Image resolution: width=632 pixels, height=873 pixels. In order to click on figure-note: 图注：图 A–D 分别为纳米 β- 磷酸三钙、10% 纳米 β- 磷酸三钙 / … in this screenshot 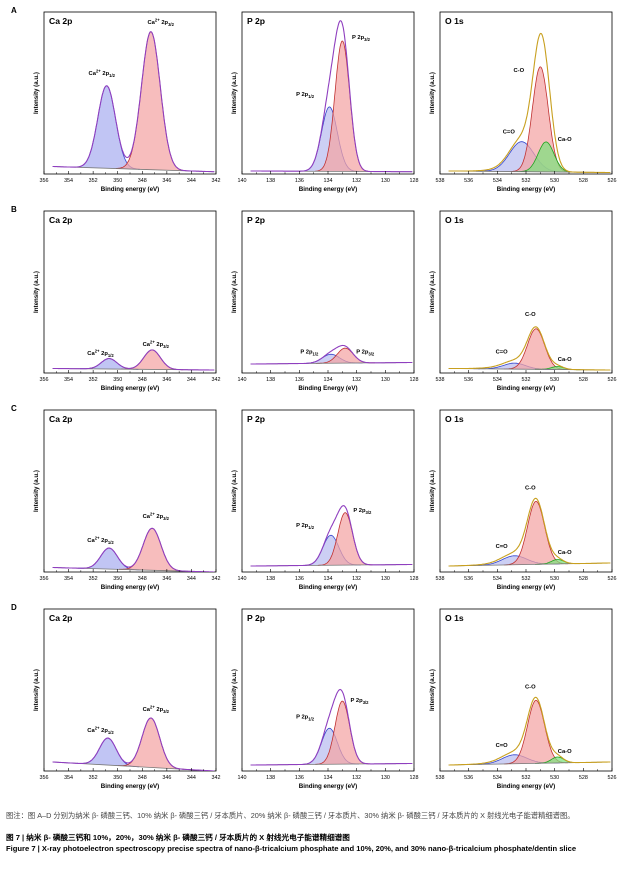, I will do `click(290, 815)`.